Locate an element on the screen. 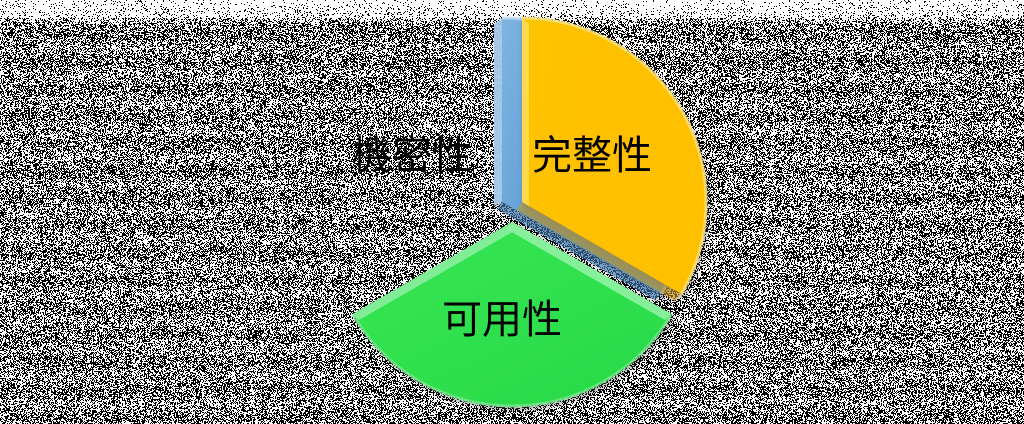 Image resolution: width=1024 pixels, height=424 pixels. slice-bevel-yellow-top is located at coordinates (525, 112).